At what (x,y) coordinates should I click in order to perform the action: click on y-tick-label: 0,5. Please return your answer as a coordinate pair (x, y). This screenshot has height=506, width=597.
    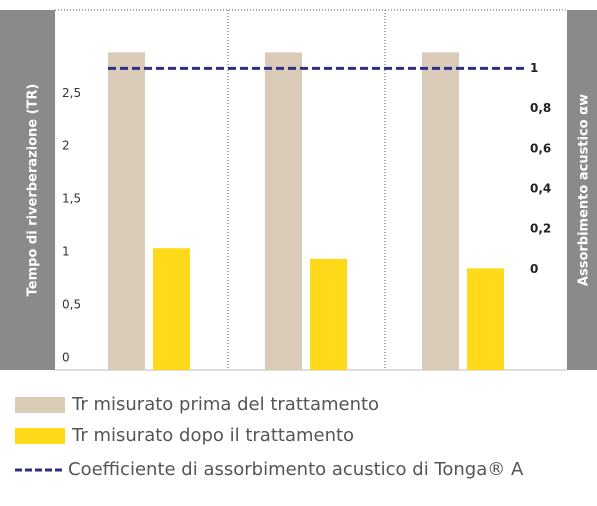
    Looking at the image, I should click on (71, 305).